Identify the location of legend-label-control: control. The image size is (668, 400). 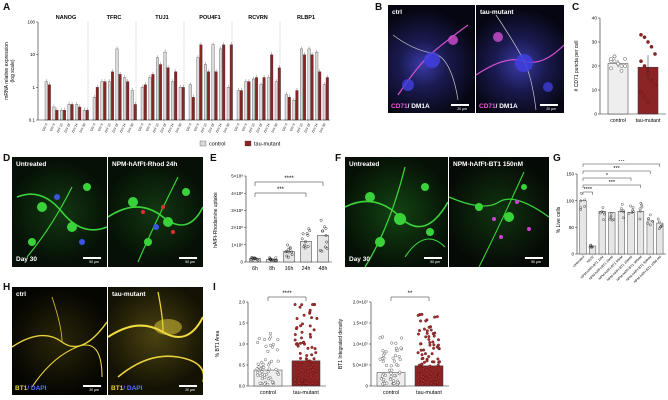
(217, 145).